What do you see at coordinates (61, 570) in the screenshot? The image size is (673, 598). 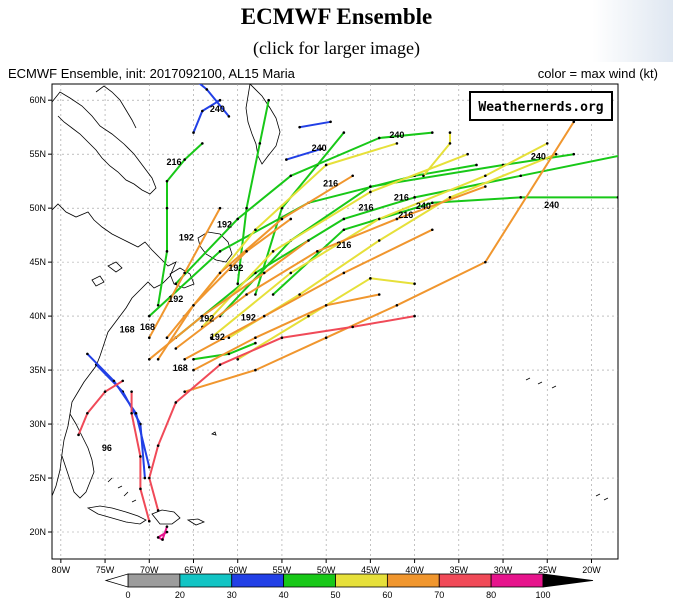 I see `lon-tick-label: 80W` at bounding box center [61, 570].